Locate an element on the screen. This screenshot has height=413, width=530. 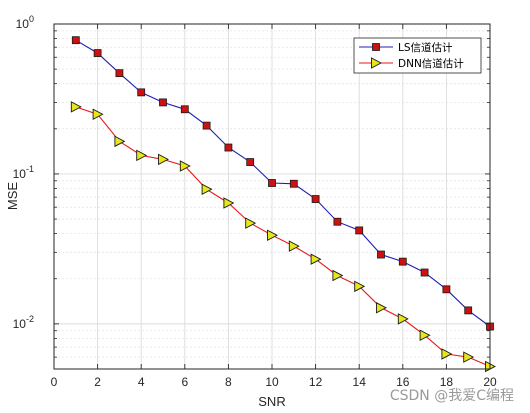
x-axis-title: SNR is located at coordinates (271, 401).